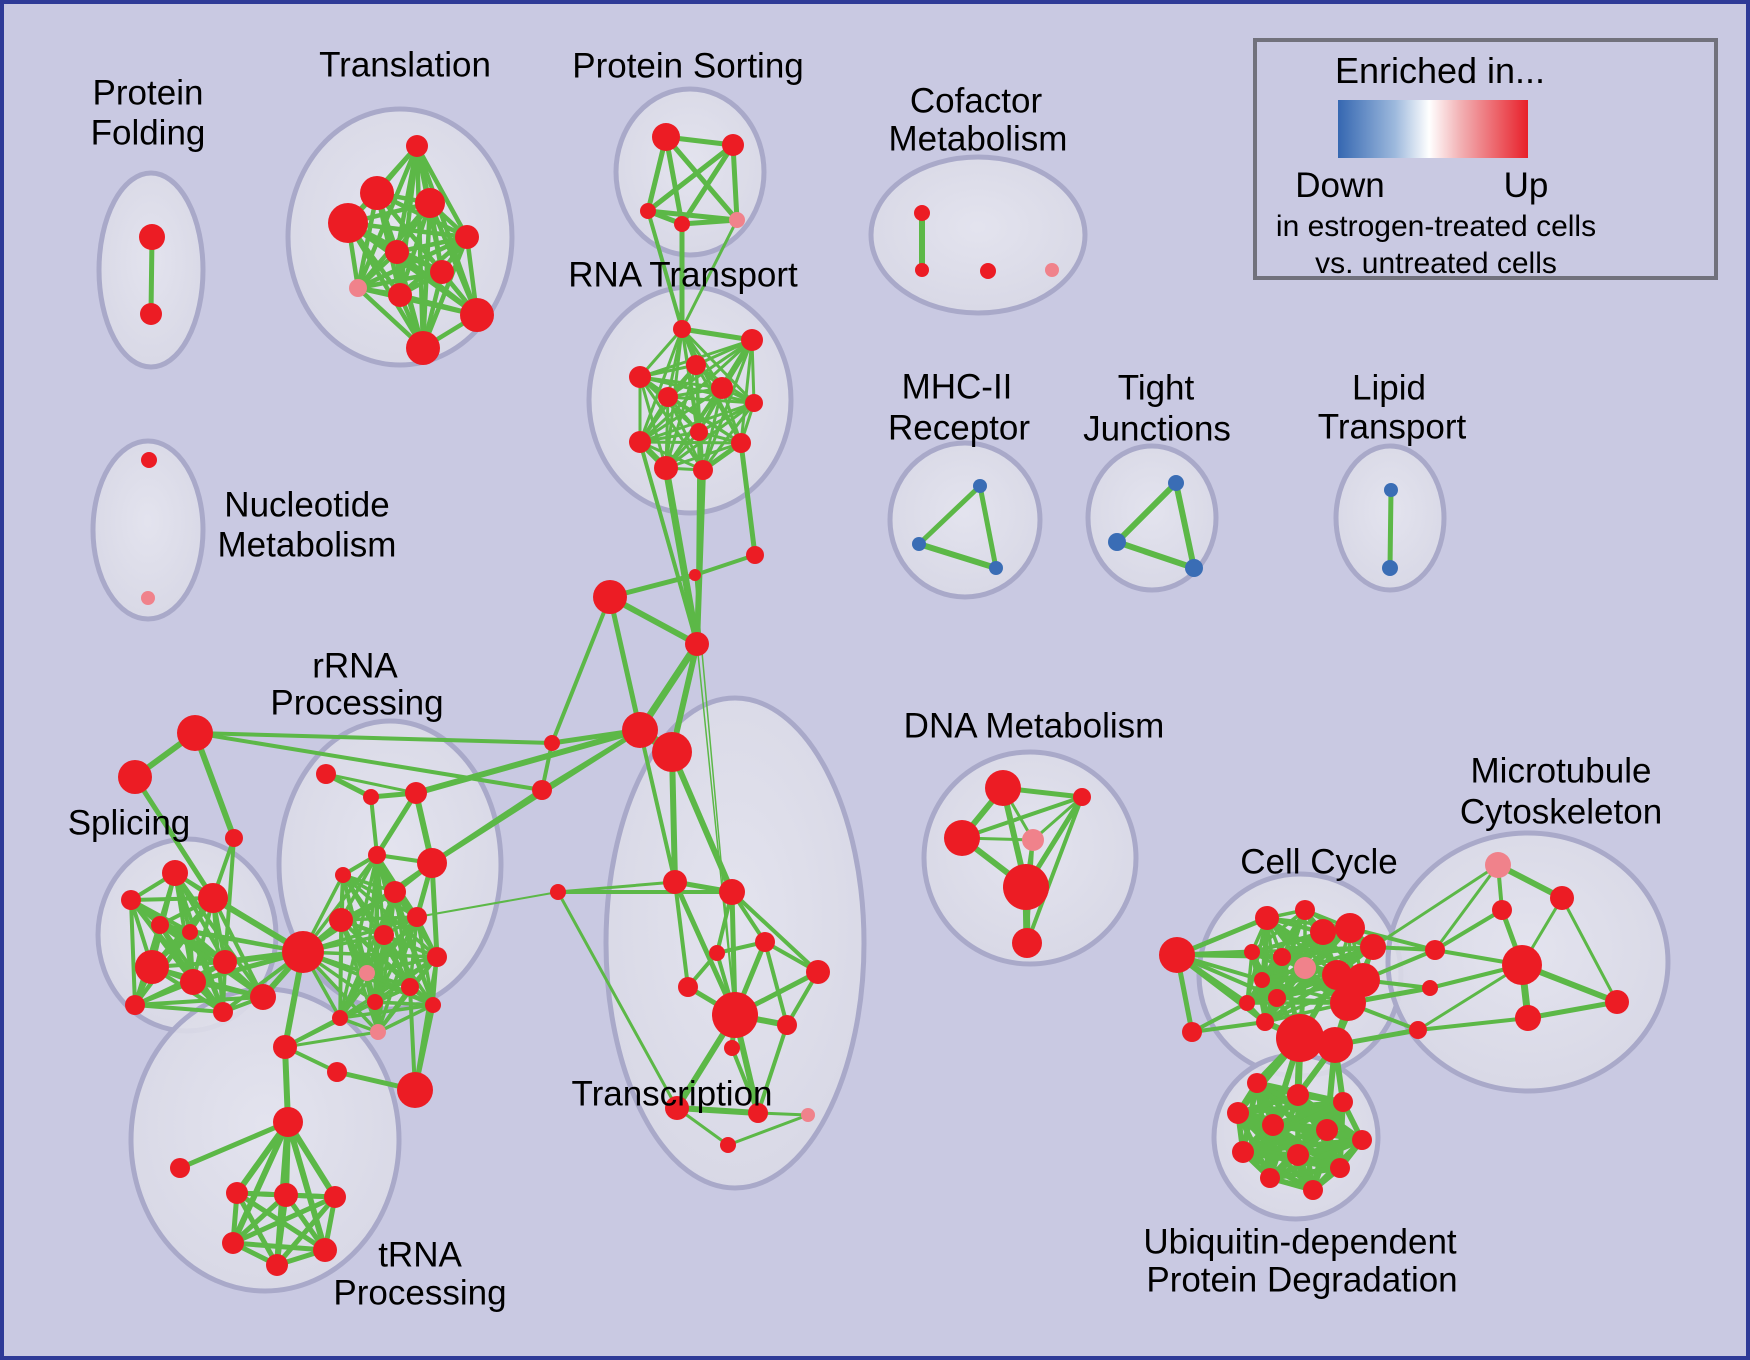  What do you see at coordinates (672, 1094) in the screenshot?
I see `cluster-label: Transcription` at bounding box center [672, 1094].